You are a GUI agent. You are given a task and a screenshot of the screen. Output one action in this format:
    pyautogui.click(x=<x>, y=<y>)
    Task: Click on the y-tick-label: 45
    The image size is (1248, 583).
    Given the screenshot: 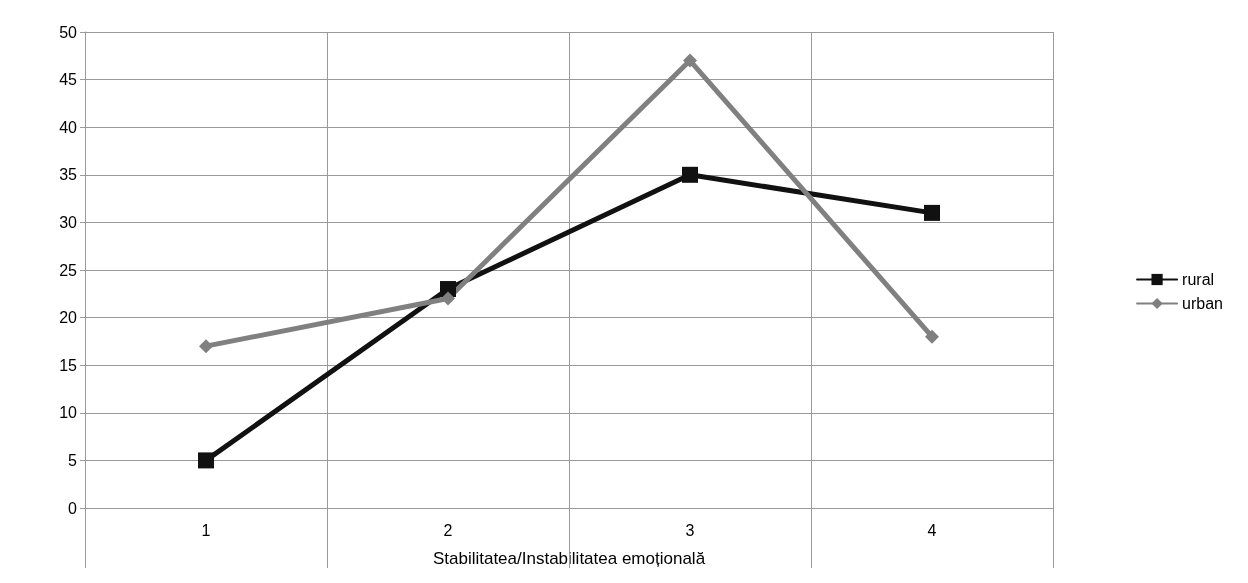 What is the action you would take?
    pyautogui.click(x=68, y=80)
    